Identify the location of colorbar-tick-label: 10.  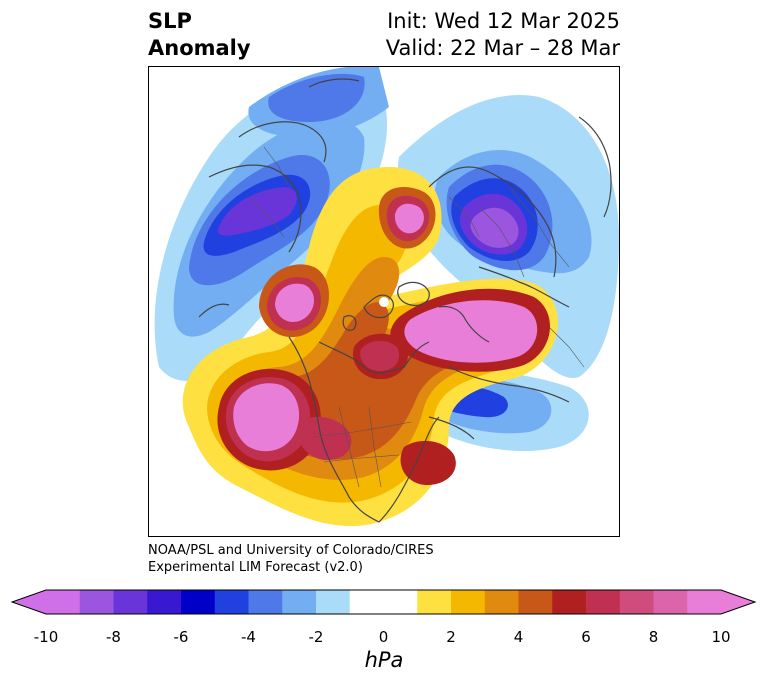
(721, 637).